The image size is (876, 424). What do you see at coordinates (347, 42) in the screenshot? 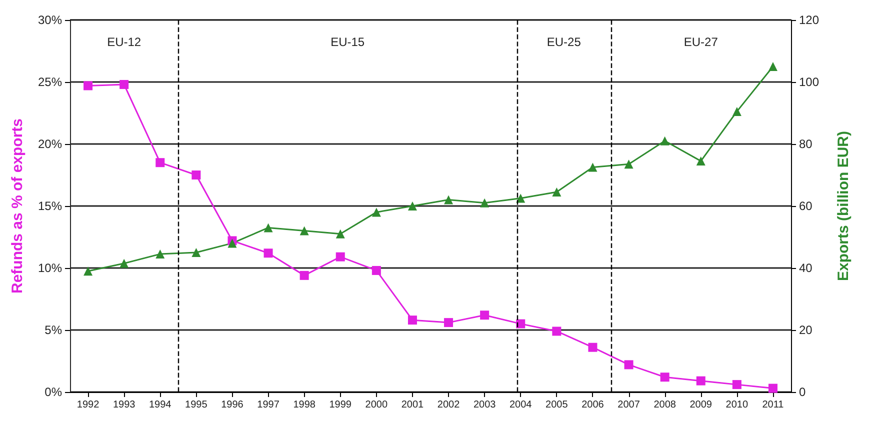
I see `band-label: EU-15` at bounding box center [347, 42].